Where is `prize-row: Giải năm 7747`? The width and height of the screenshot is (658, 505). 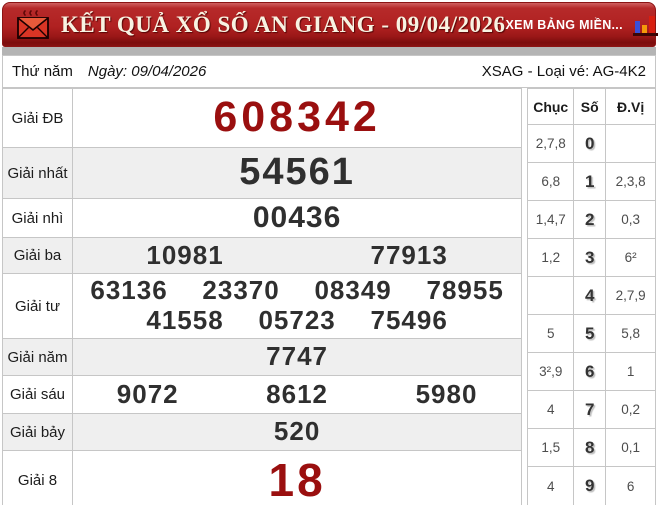
prize-row: Giải năm 7747 is located at coordinates (262, 357).